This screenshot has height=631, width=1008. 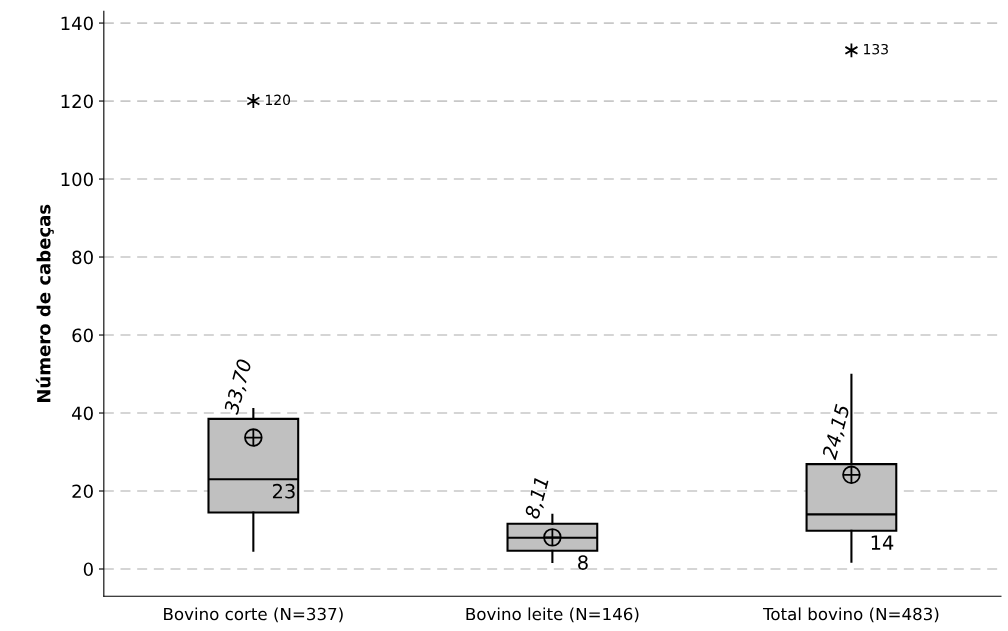 What do you see at coordinates (882, 542) in the screenshot?
I see `annotation: 14` at bounding box center [882, 542].